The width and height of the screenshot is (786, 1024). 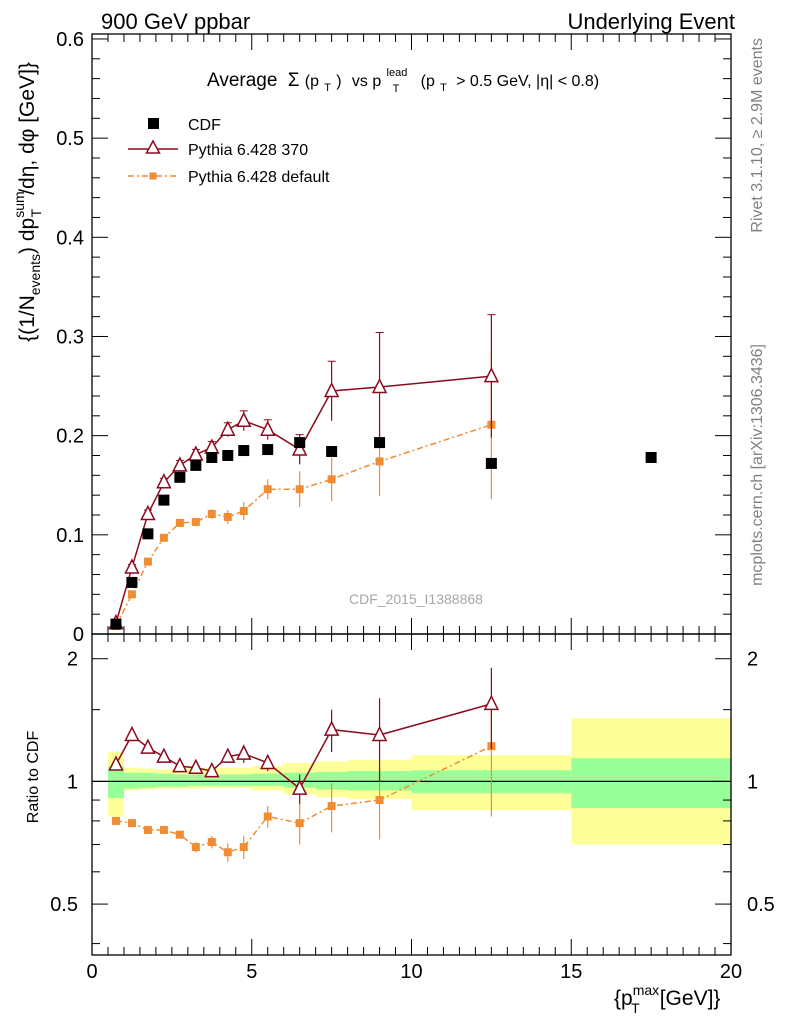 What do you see at coordinates (78, 635) in the screenshot?
I see `main-y-tick-label: 0` at bounding box center [78, 635].